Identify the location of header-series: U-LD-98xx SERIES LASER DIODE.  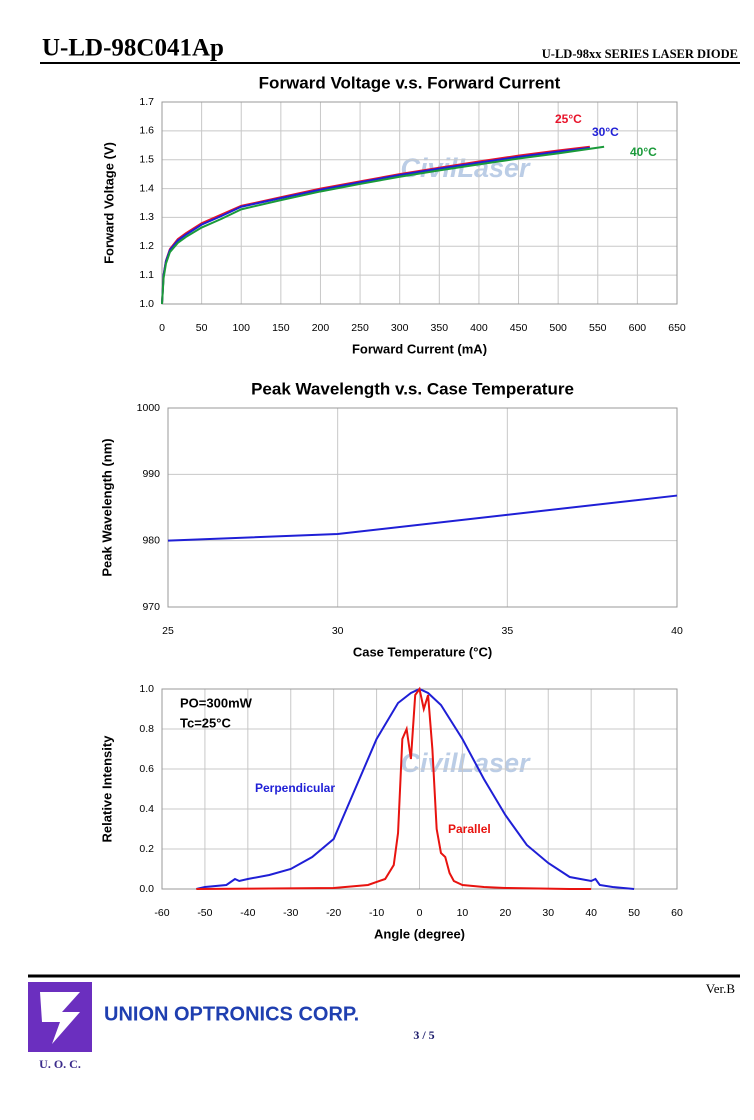
(640, 54).